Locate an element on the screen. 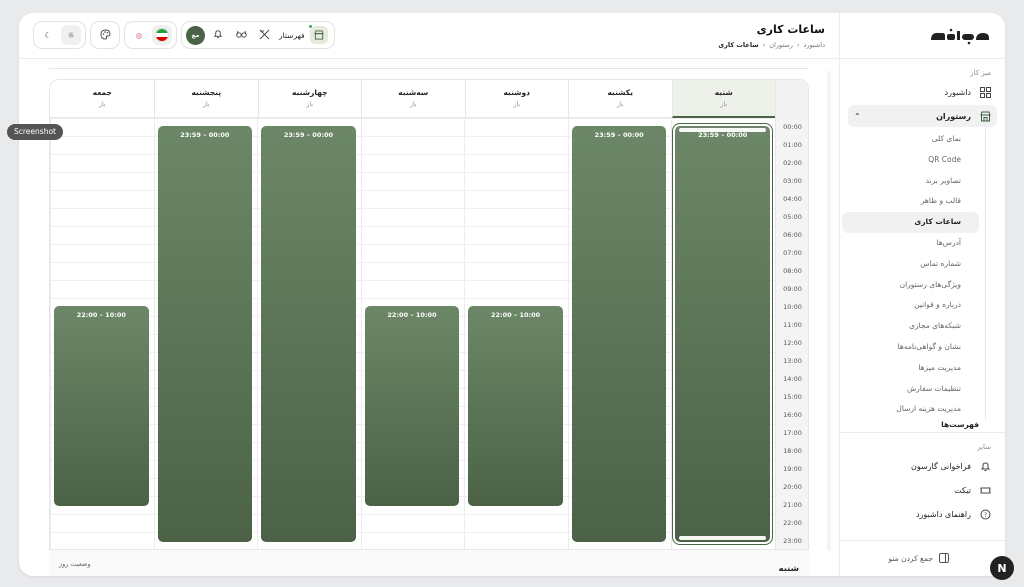  day-detail-bar: شنبه وضعیت روز is located at coordinates (429, 562).